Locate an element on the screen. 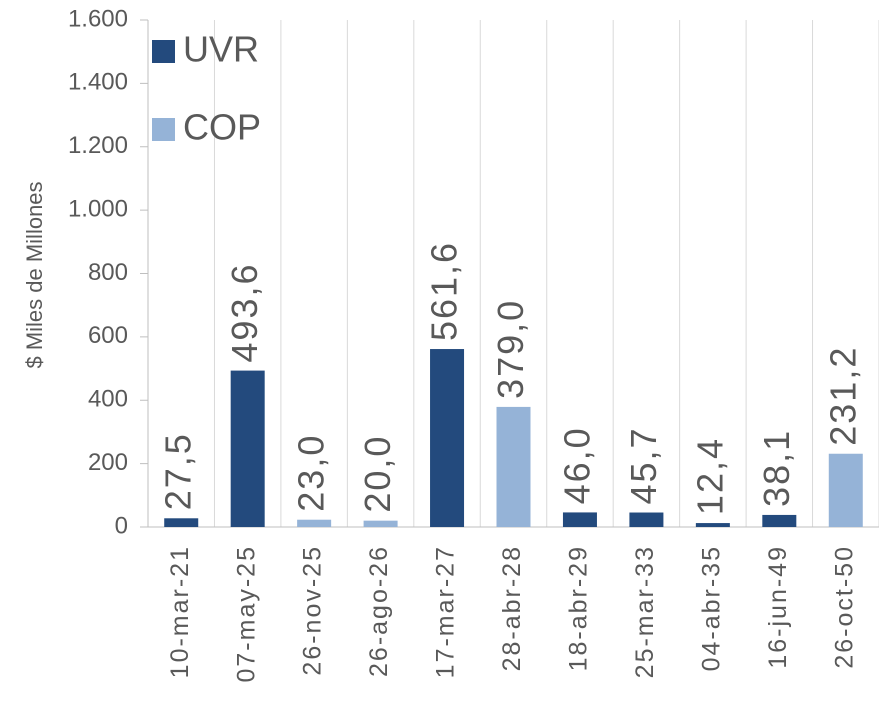 Image resolution: width=879 pixels, height=712 pixels. data-label: 38,1 is located at coordinates (776, 468).